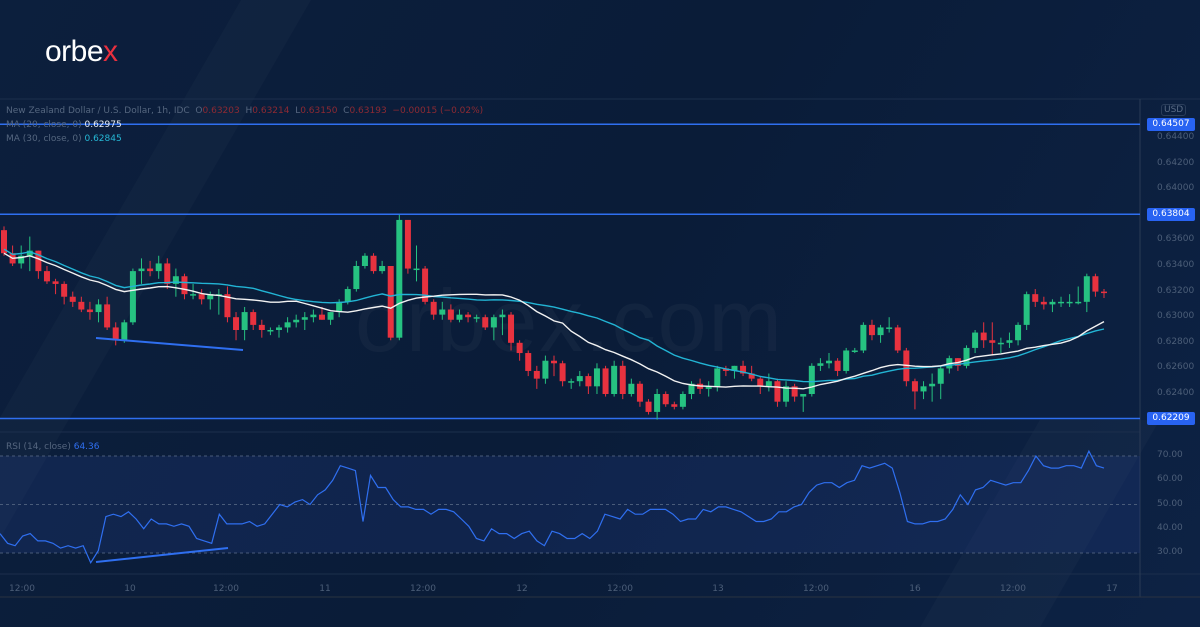  What do you see at coordinates (1176, 367) in the screenshot?
I see `price-tick-label: 0.62600` at bounding box center [1176, 367].